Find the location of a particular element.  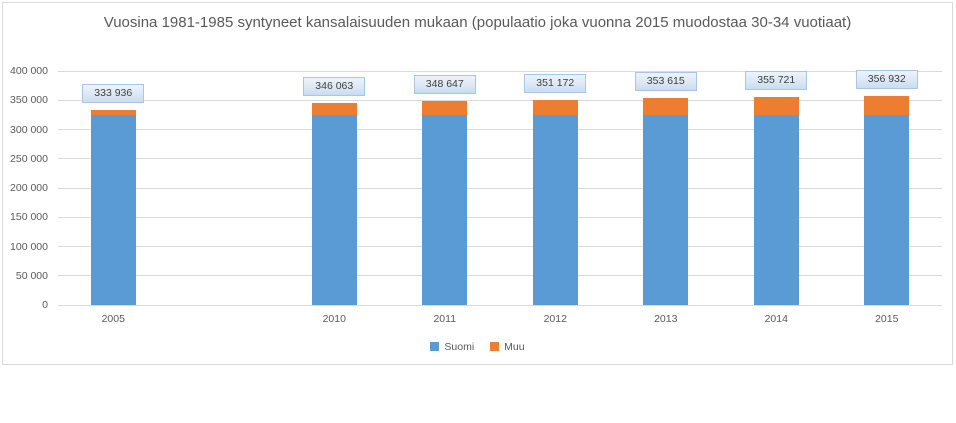

x-axis-label: 2013 is located at coordinates (666, 319).